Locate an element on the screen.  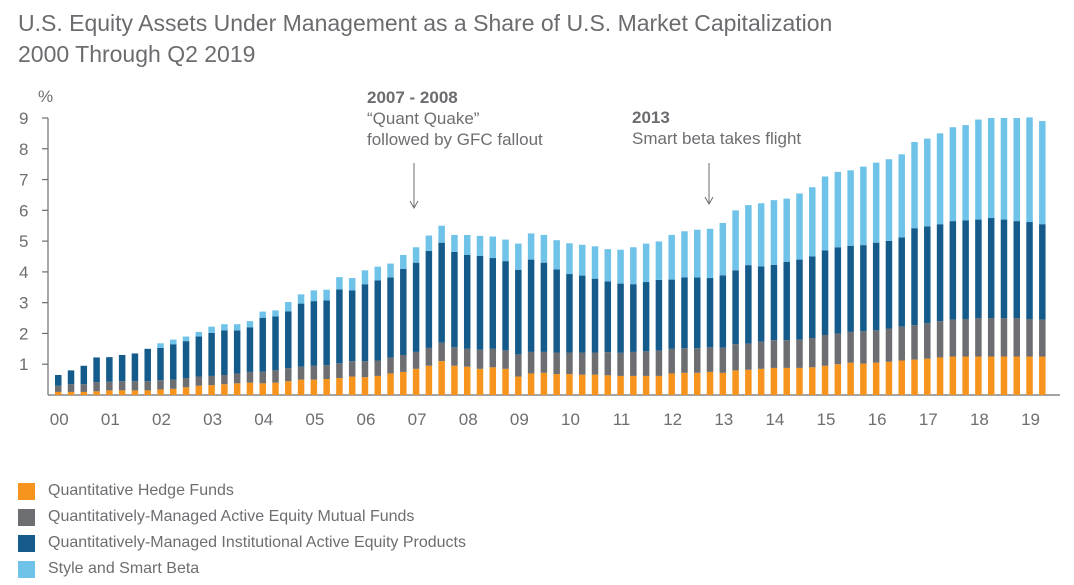
annotation-title: 2013 is located at coordinates (651, 117).